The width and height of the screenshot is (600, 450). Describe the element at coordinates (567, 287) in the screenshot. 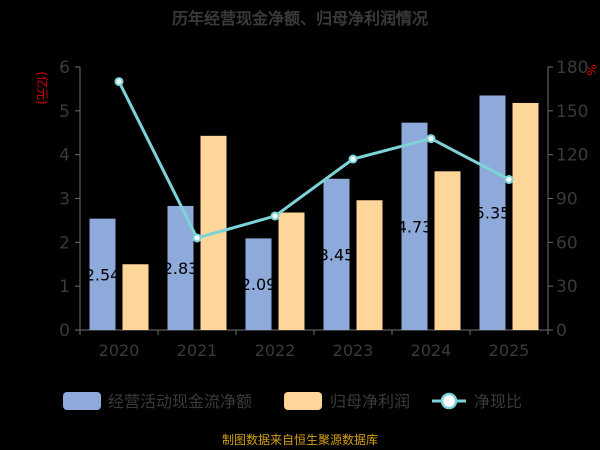

I see `right-tick-label: 30` at that location.